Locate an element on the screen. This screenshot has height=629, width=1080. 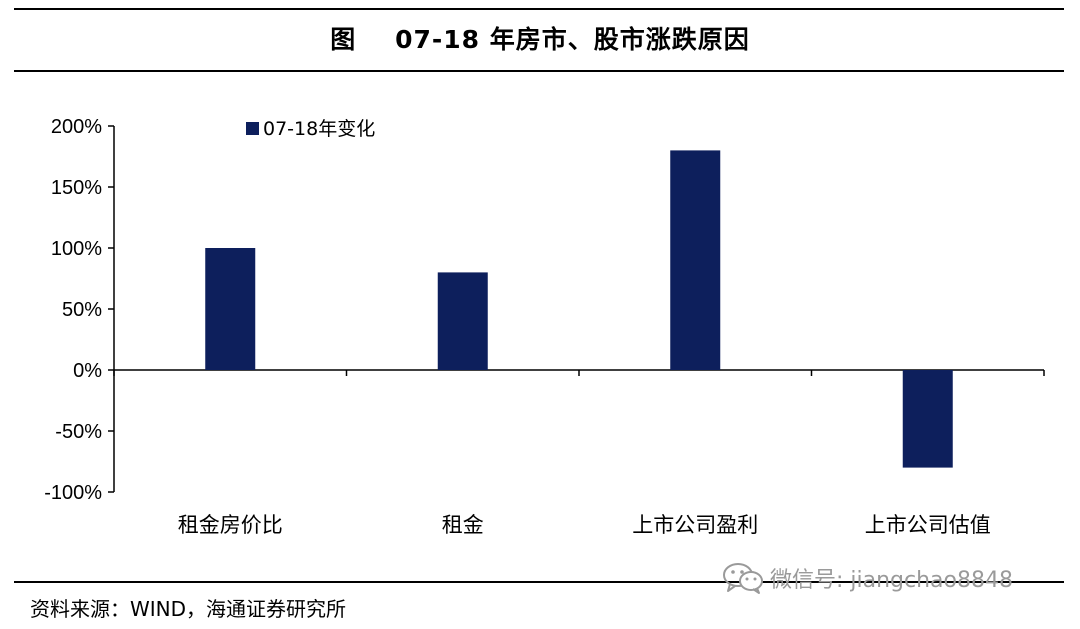
y-tick-label: 150% is located at coordinates (76, 188).